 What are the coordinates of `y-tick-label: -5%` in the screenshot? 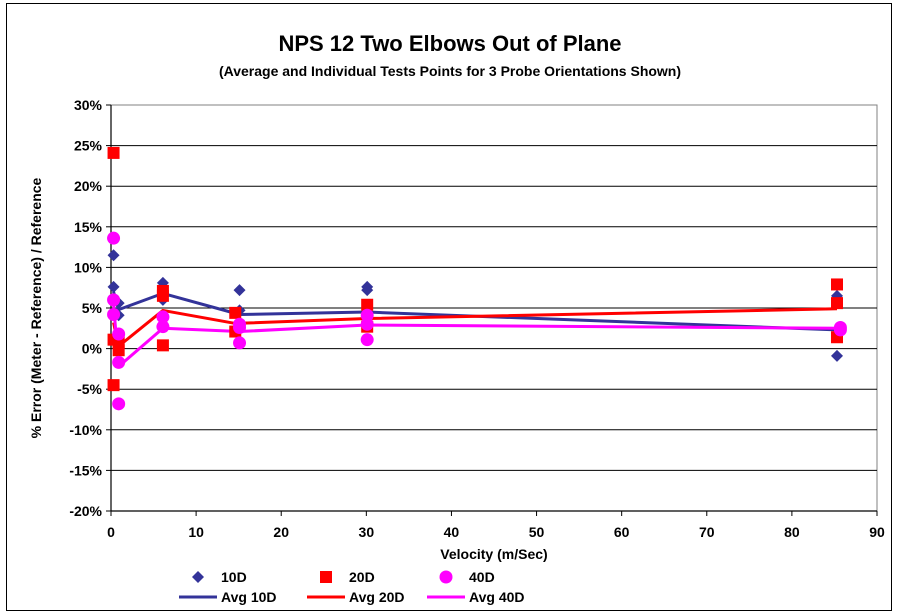 It's located at (89, 389).